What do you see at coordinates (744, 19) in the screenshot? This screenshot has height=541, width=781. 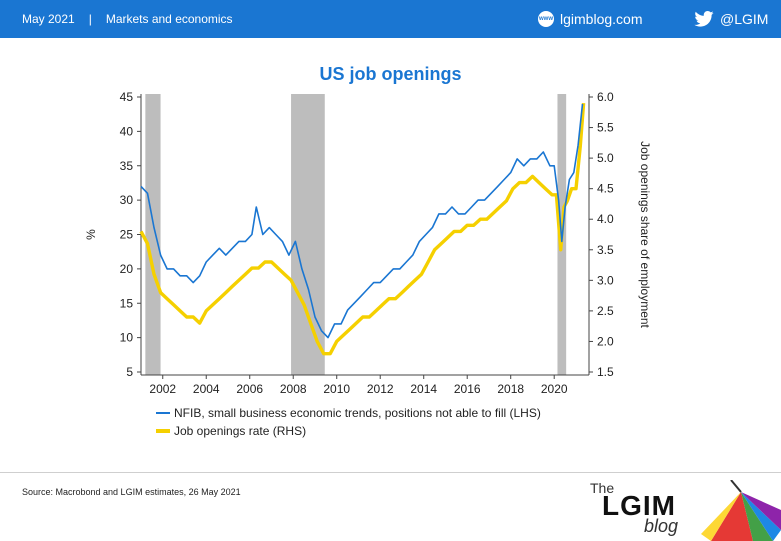 I see `twitter-handle: @LGIM` at bounding box center [744, 19].